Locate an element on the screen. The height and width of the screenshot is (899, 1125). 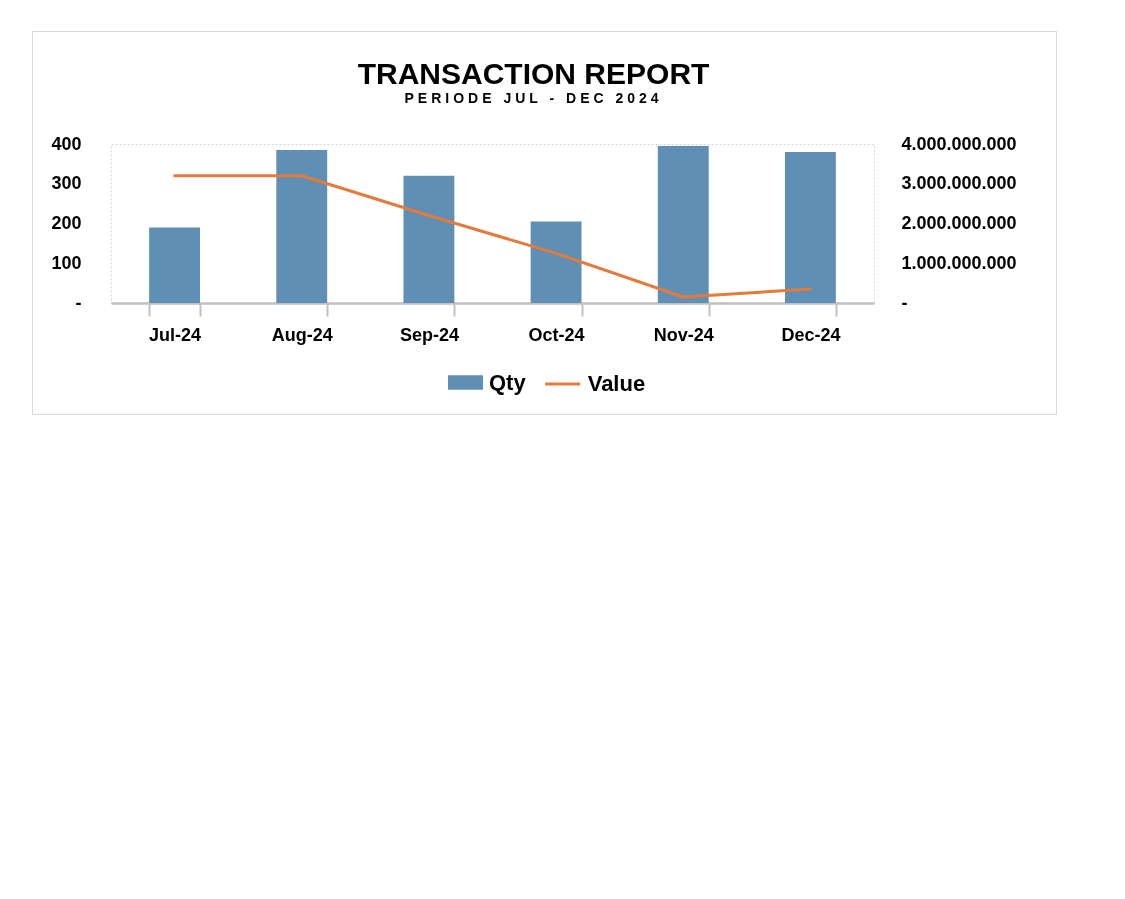
x-tick-label: Nov-24 is located at coordinates (683, 334).